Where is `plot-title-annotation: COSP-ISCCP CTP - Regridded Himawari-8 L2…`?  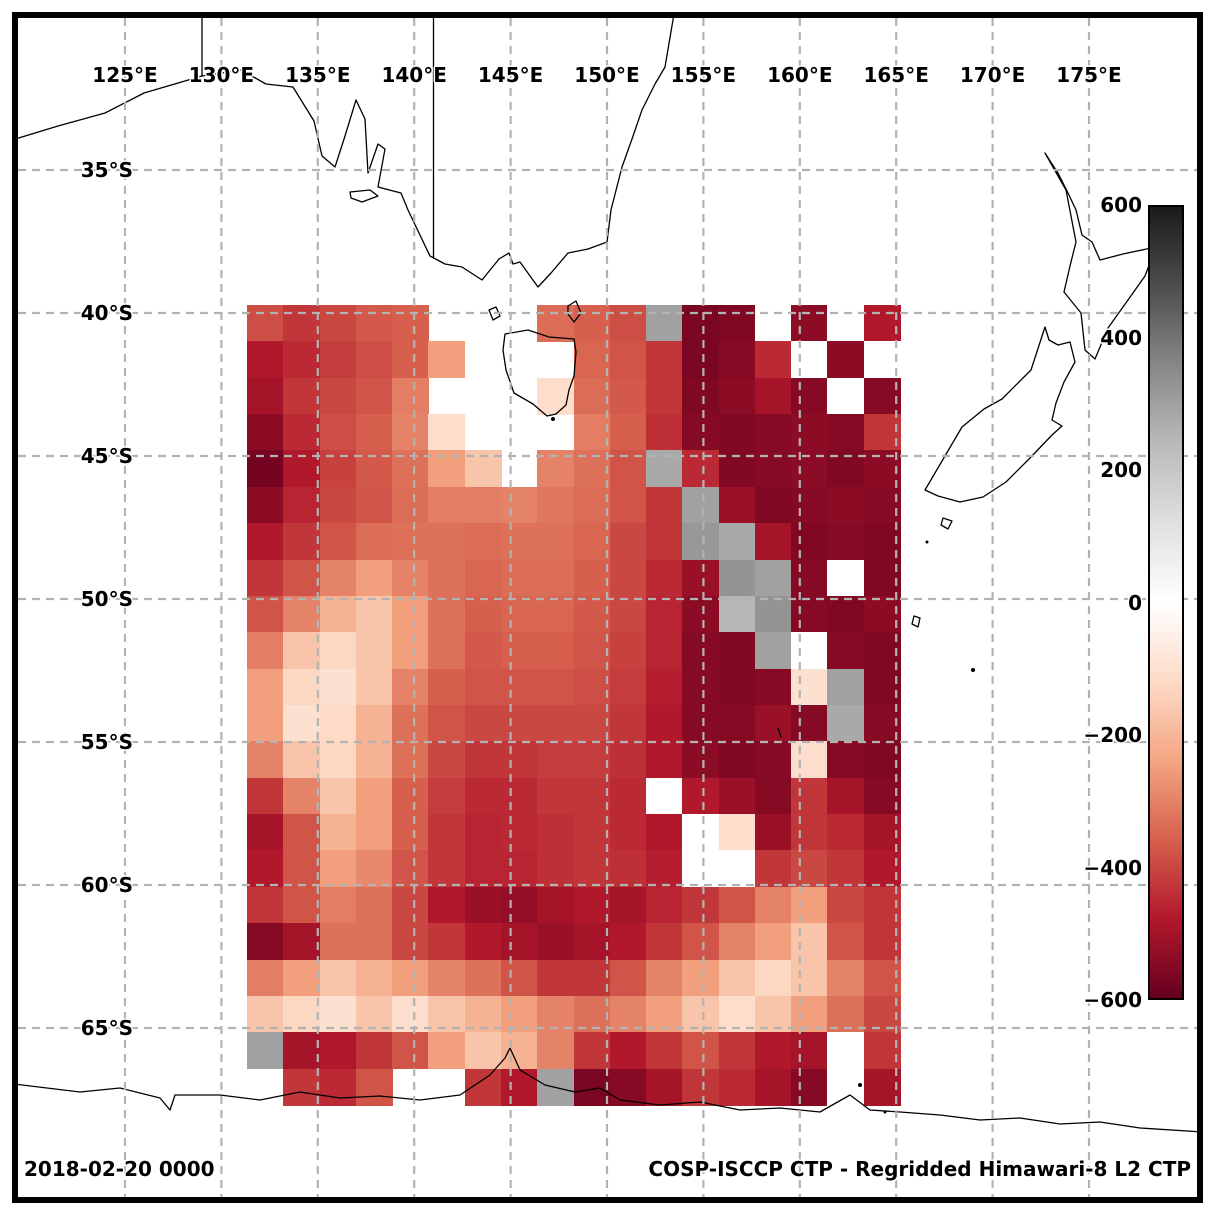
plot-title-annotation: COSP-ISCCP CTP - Regridded Himawari-8 L2… is located at coordinates (919, 1169).